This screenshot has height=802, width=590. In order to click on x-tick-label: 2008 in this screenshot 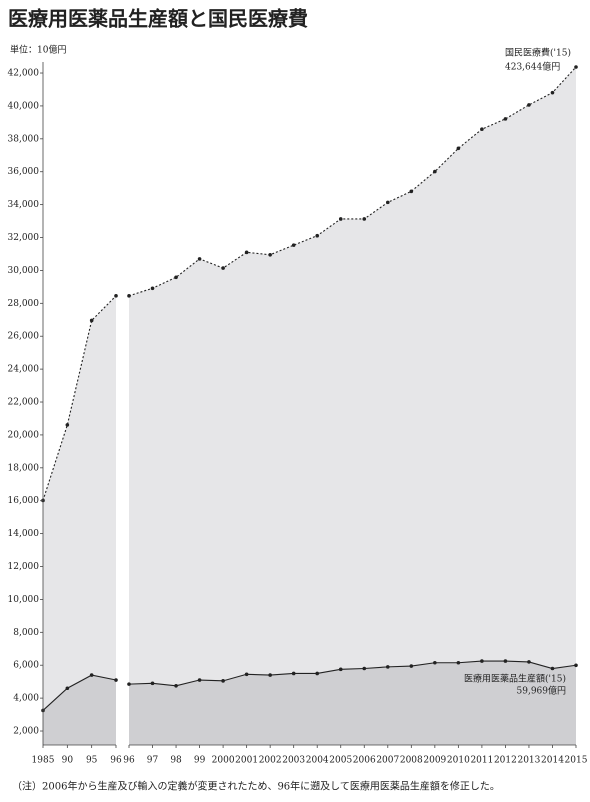, I will do `click(411, 761)`.